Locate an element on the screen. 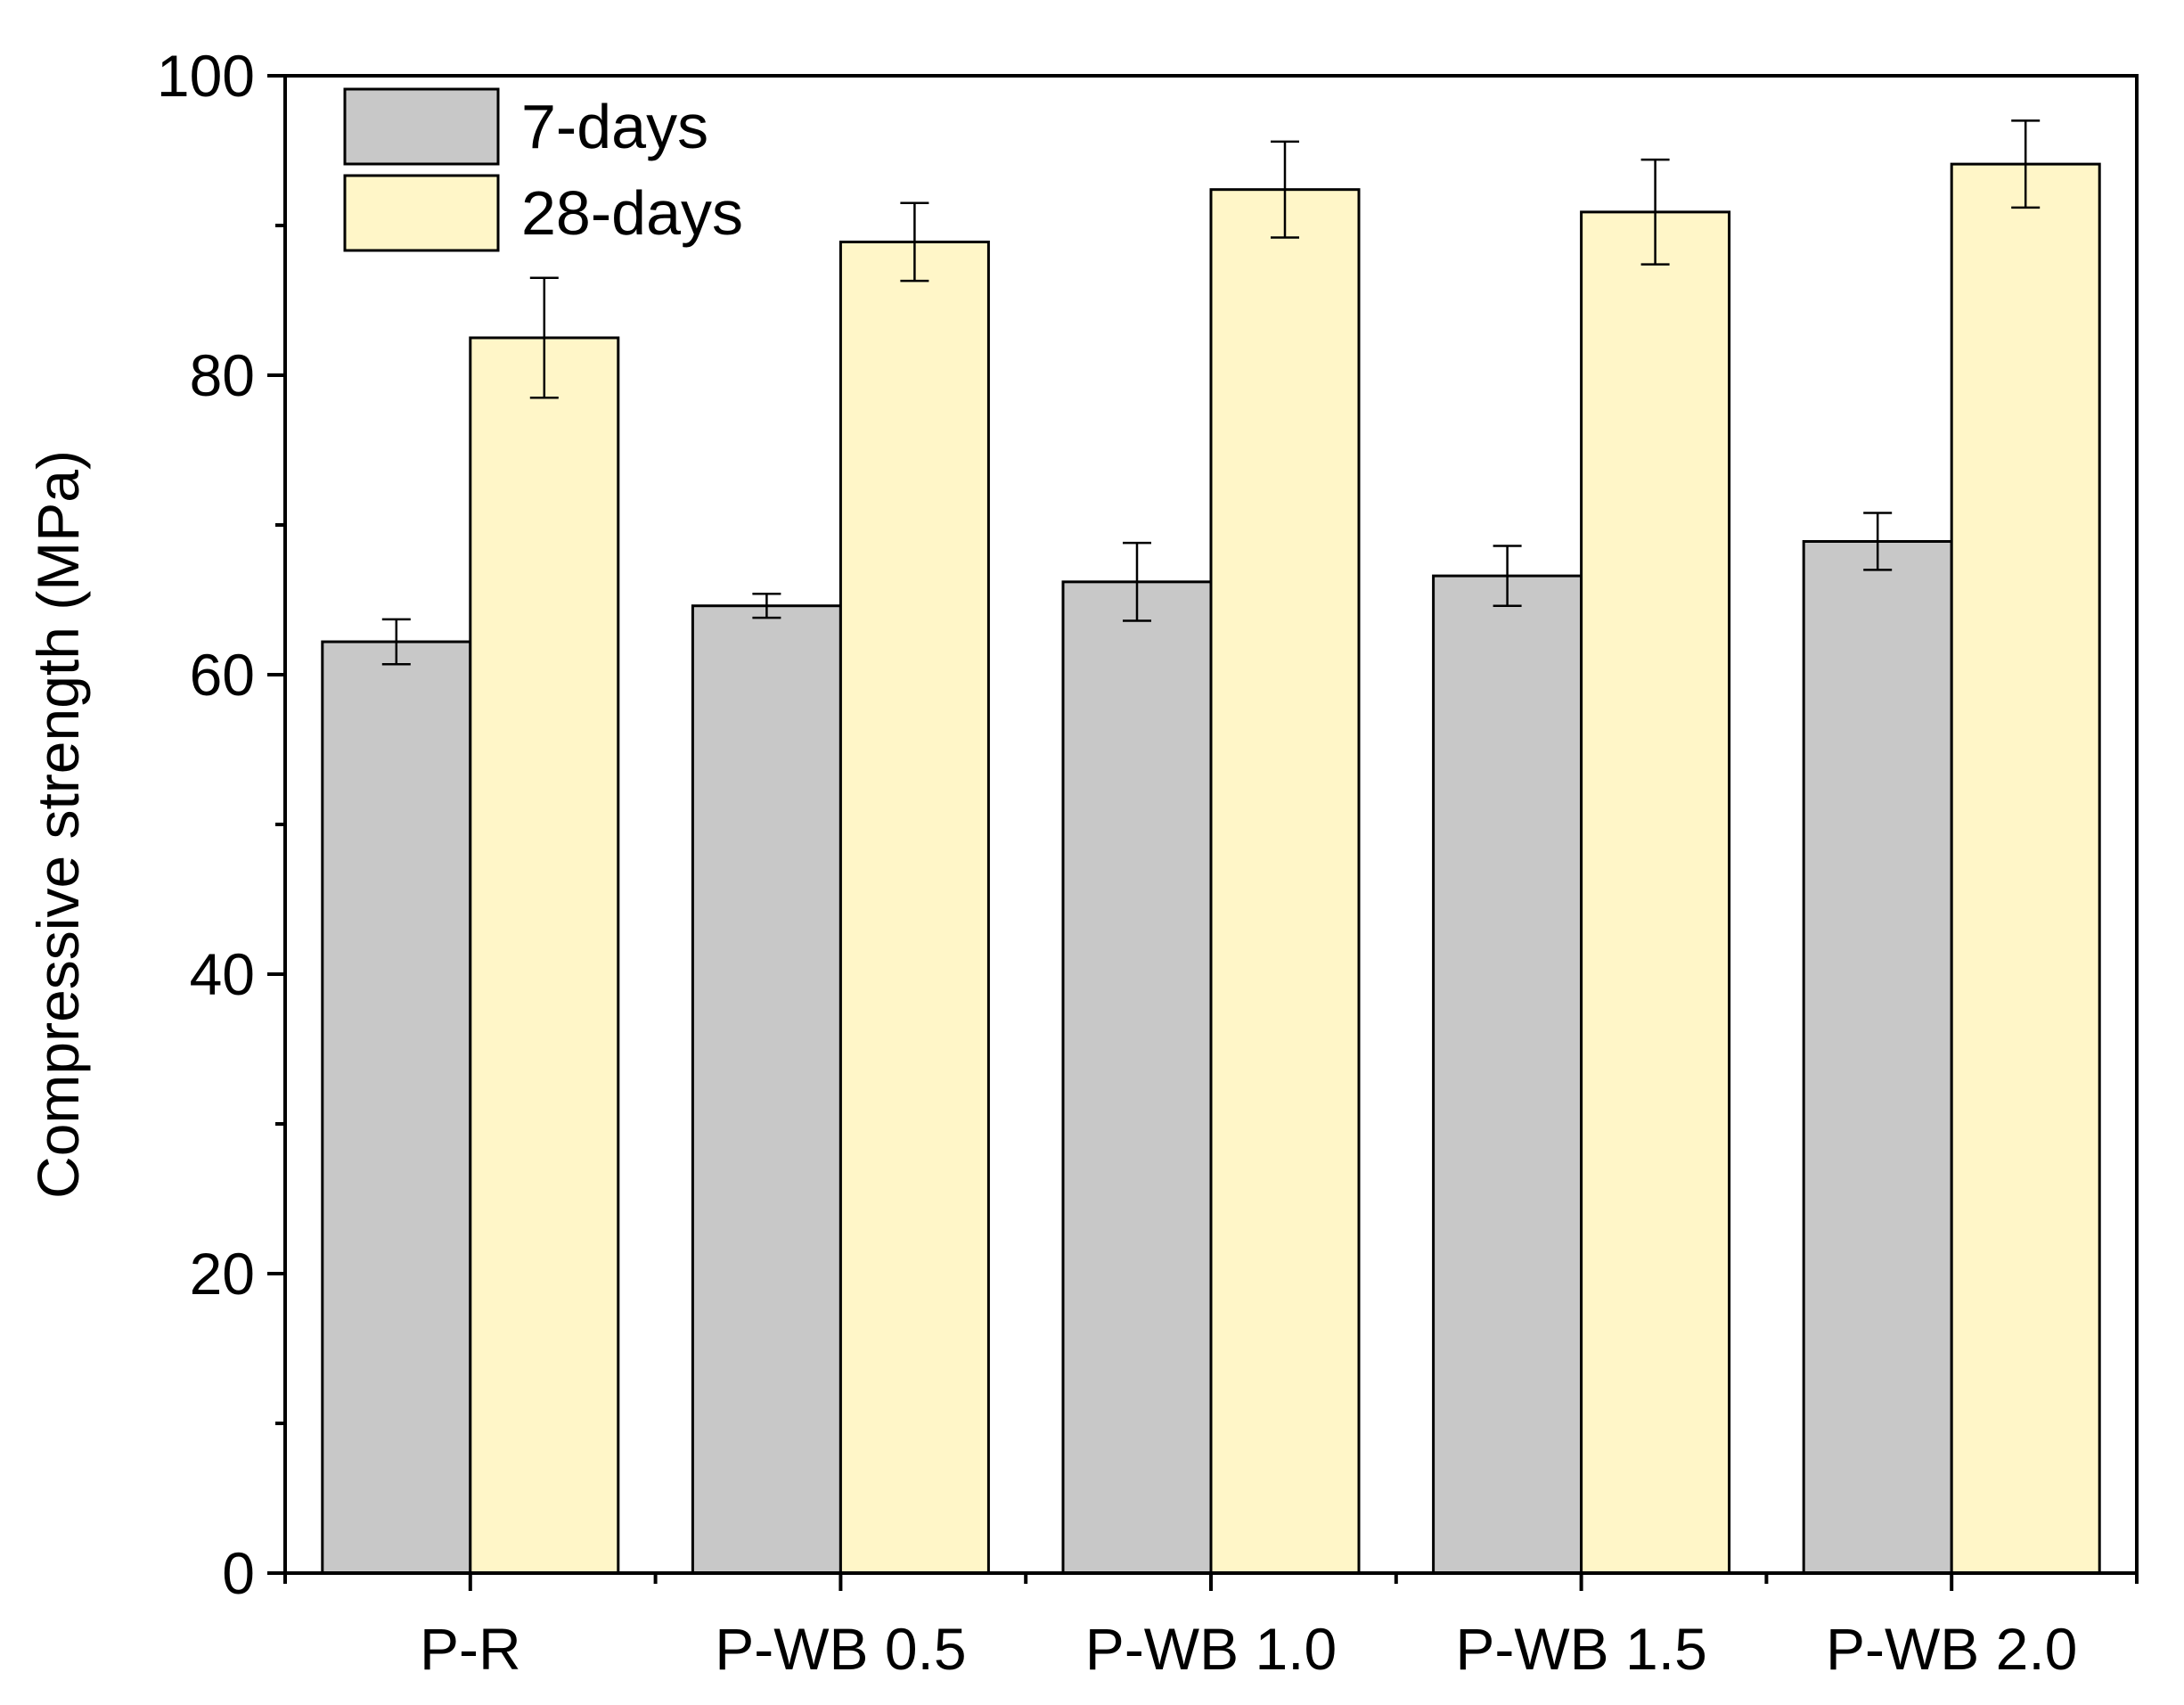 Image resolution: width=2184 pixels, height=1705 pixels. x-tick-label: P-WB 2.0 is located at coordinates (1951, 1649).